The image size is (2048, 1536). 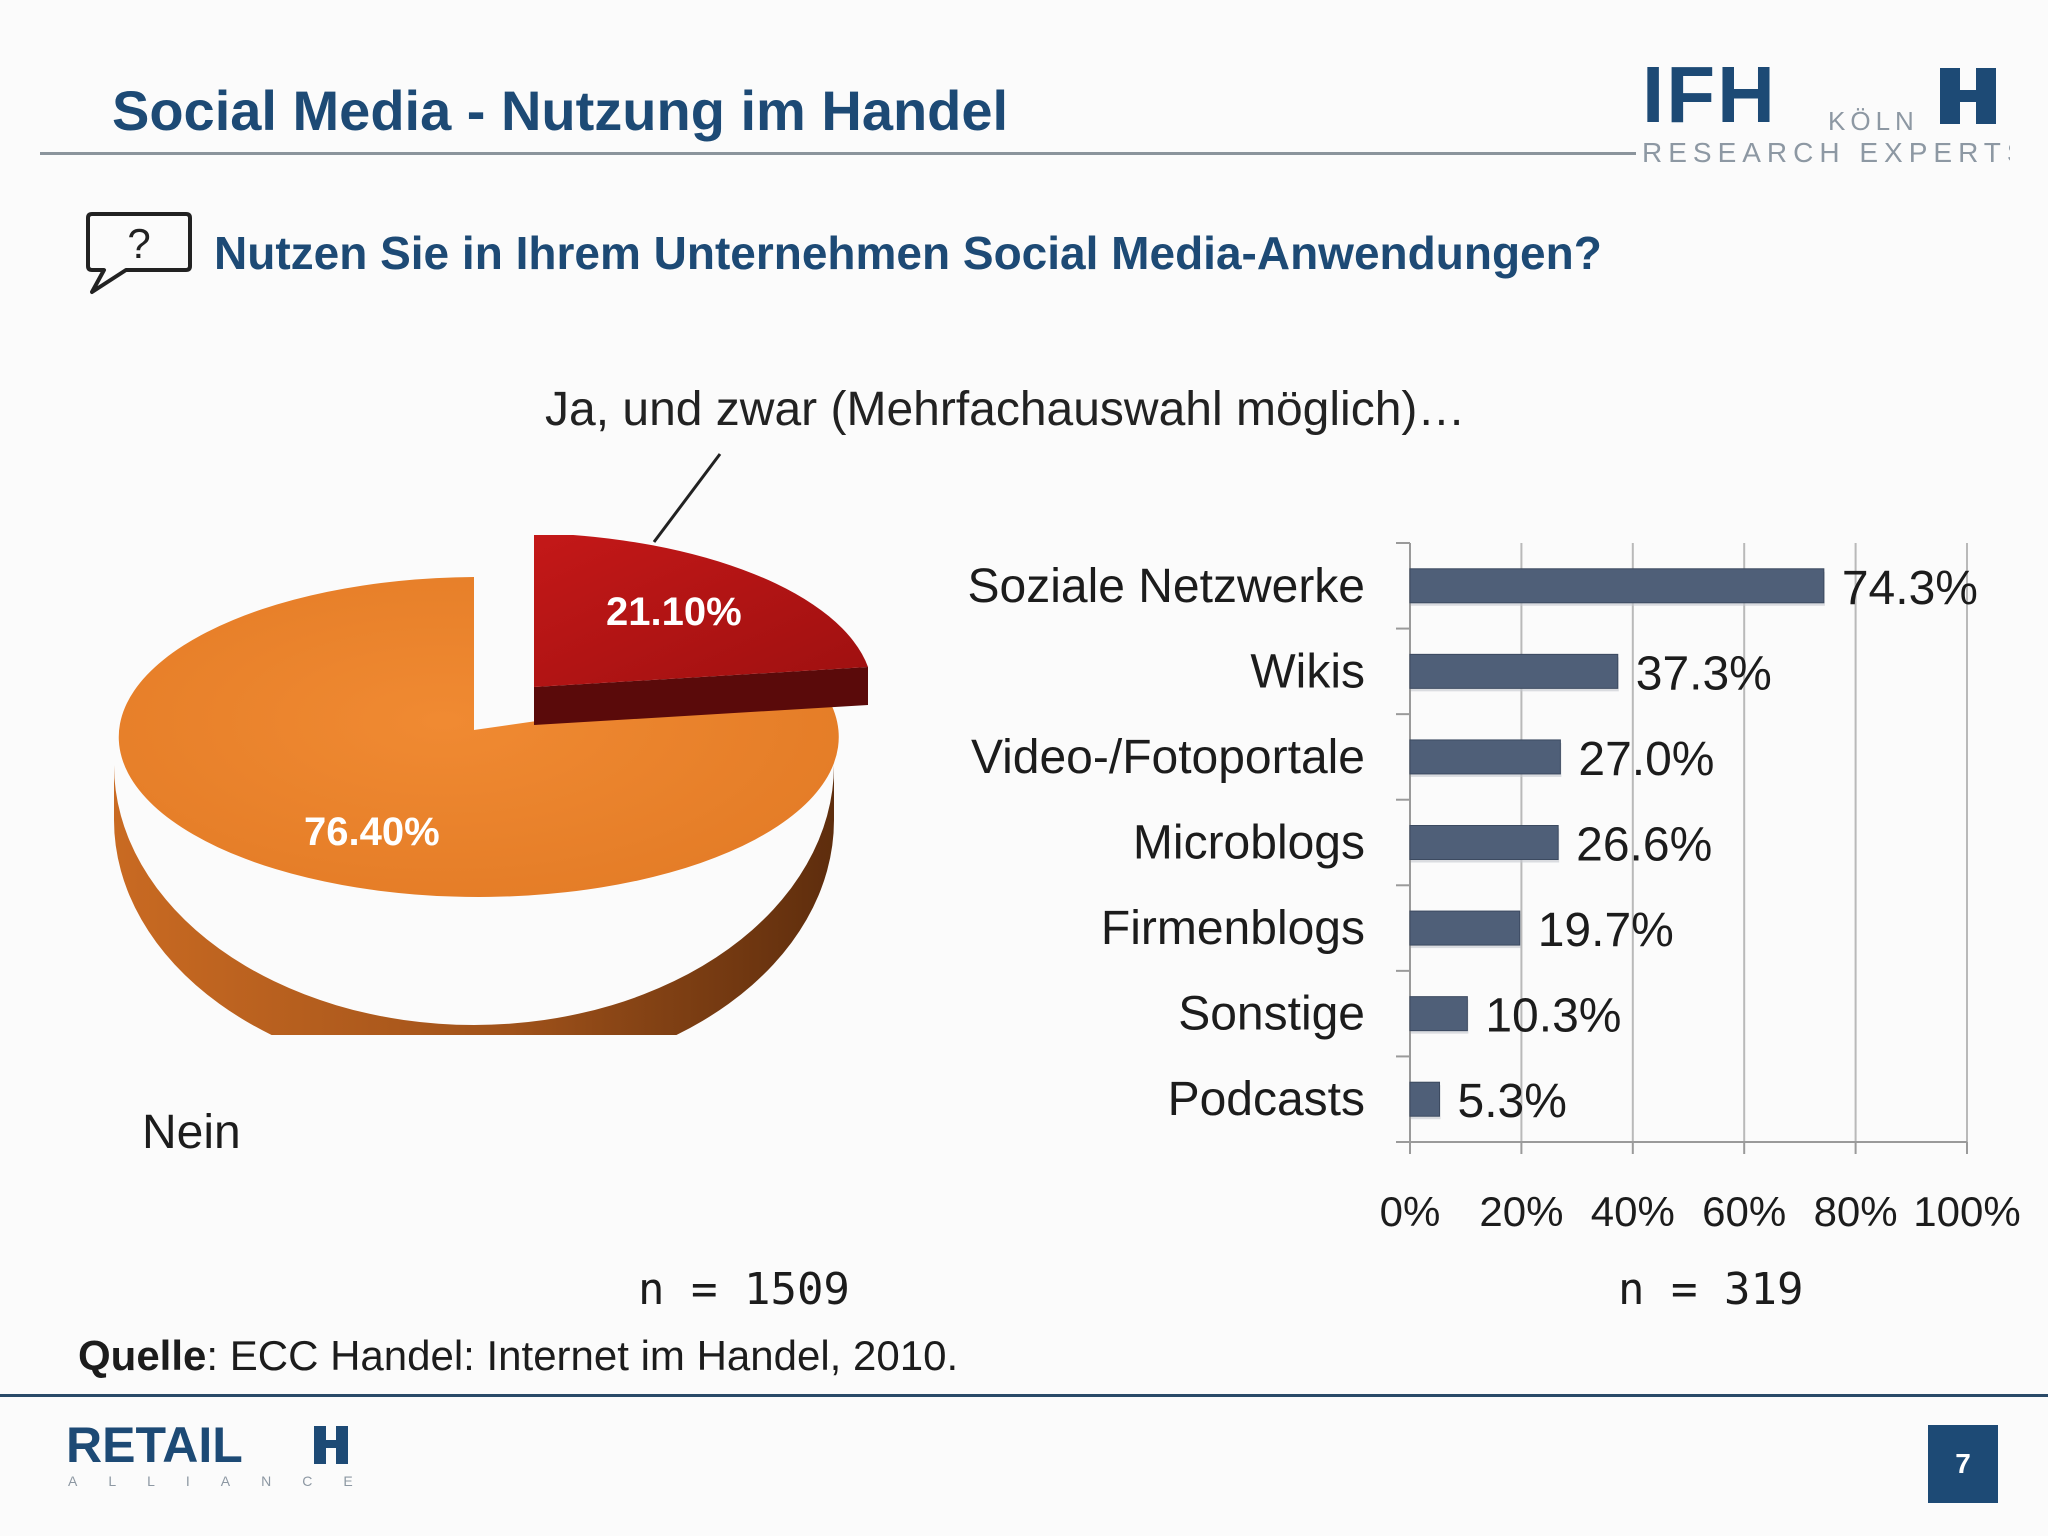 What do you see at coordinates (687, 498) in the screenshot?
I see `callout-line` at bounding box center [687, 498].